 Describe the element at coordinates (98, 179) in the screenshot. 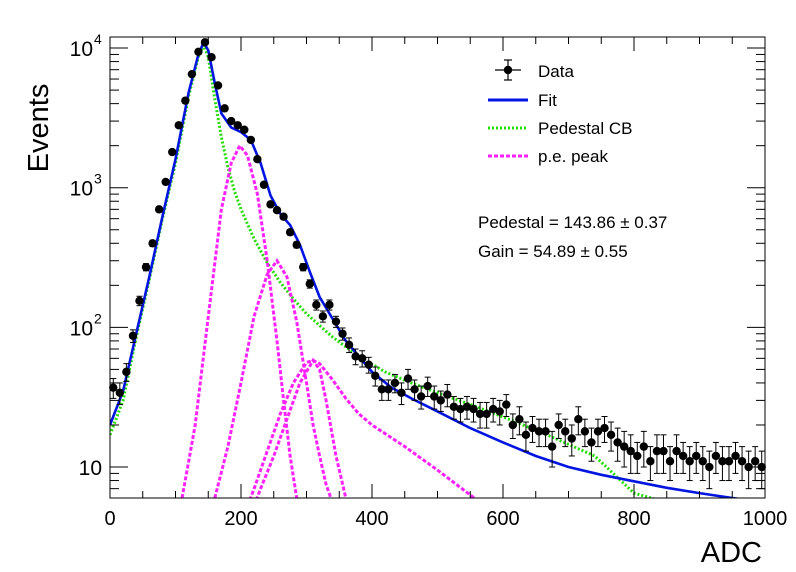

I see `y-tick-label-exponent: 3` at that location.